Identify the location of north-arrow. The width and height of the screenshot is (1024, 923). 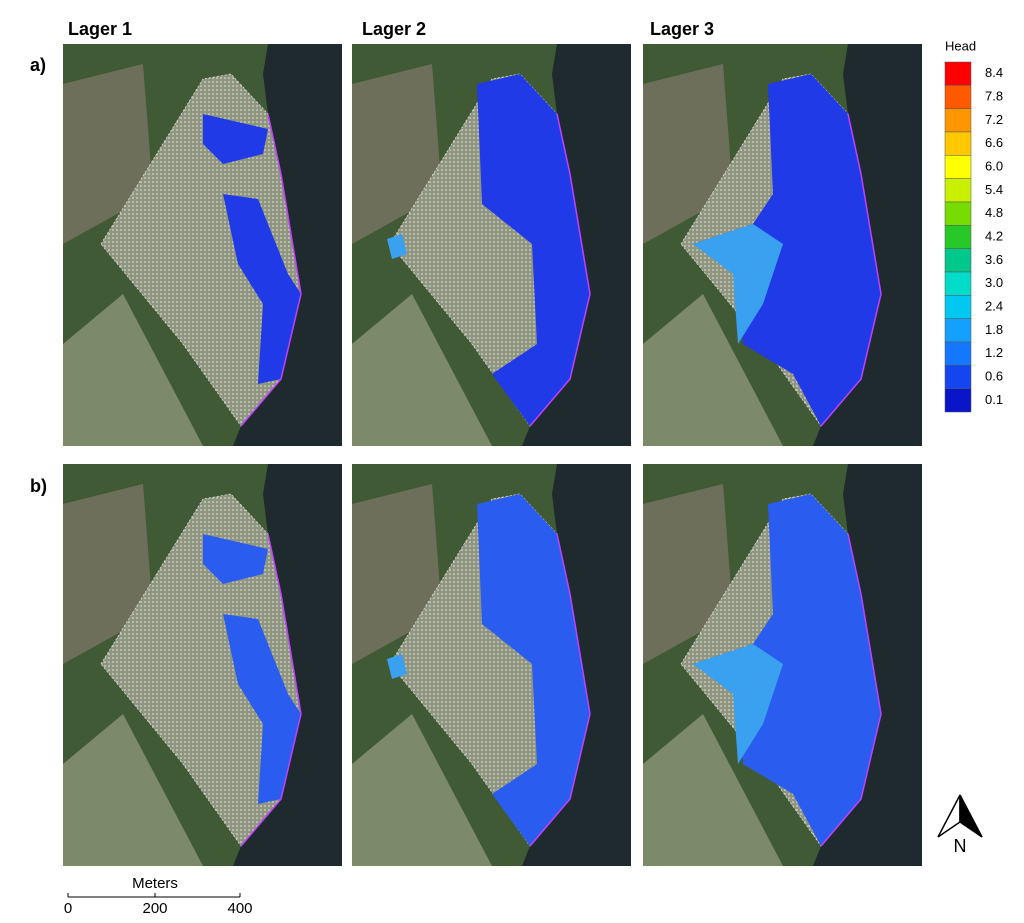
(960, 816).